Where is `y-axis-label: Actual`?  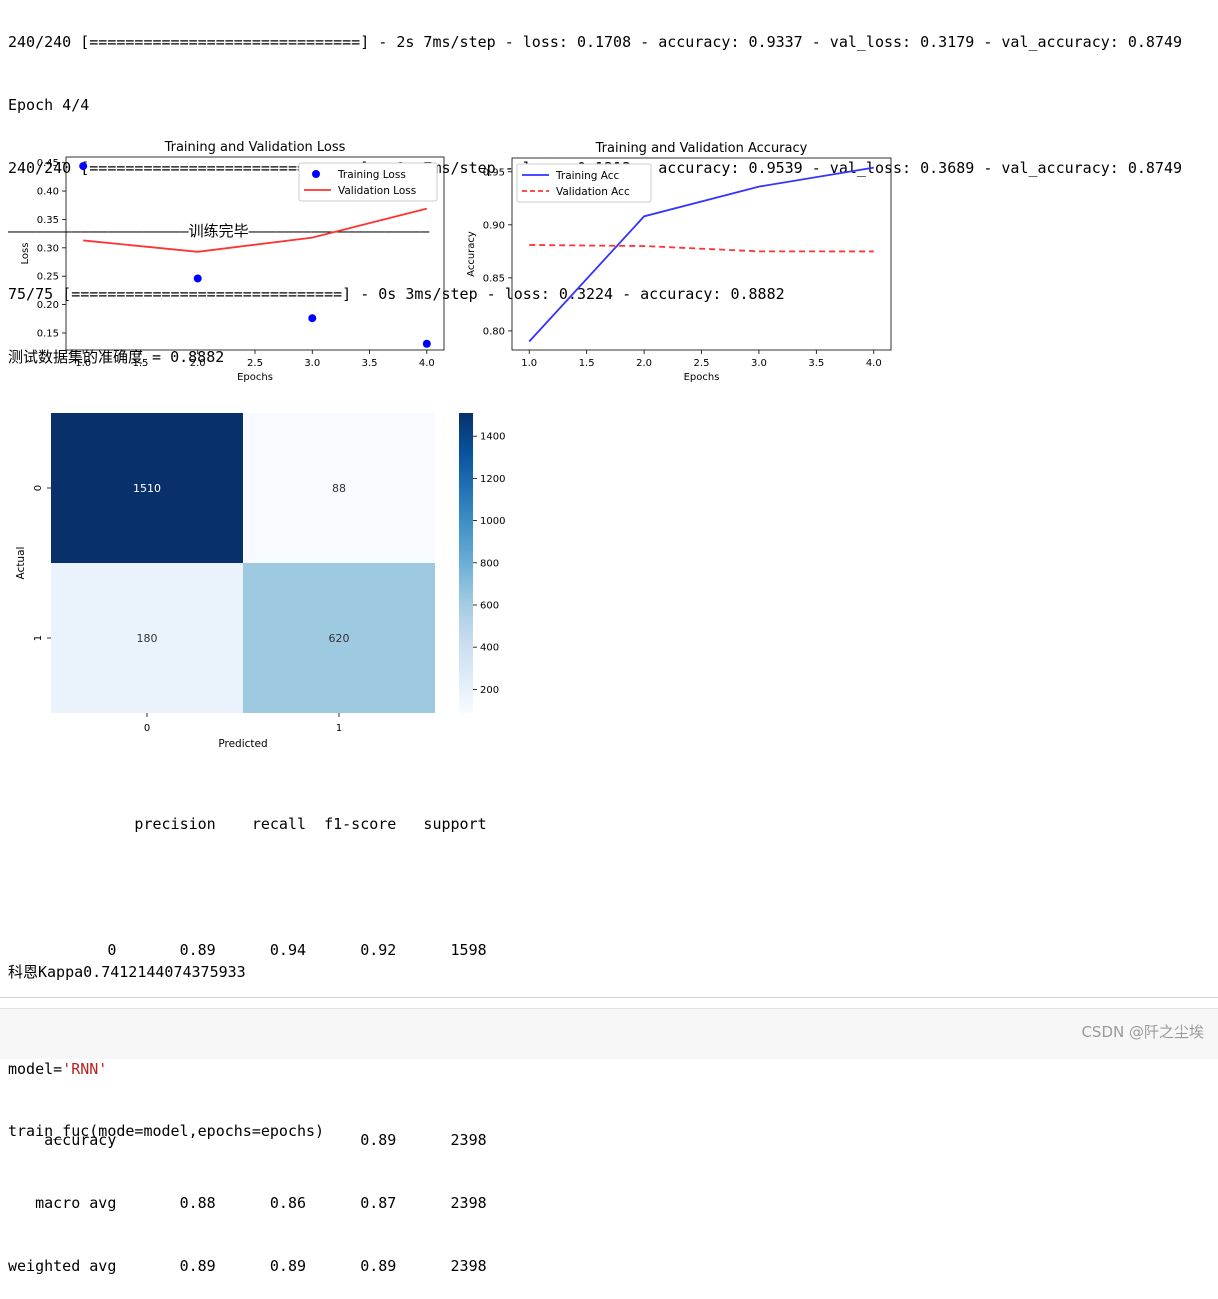 y-axis-label: Actual is located at coordinates (21, 563).